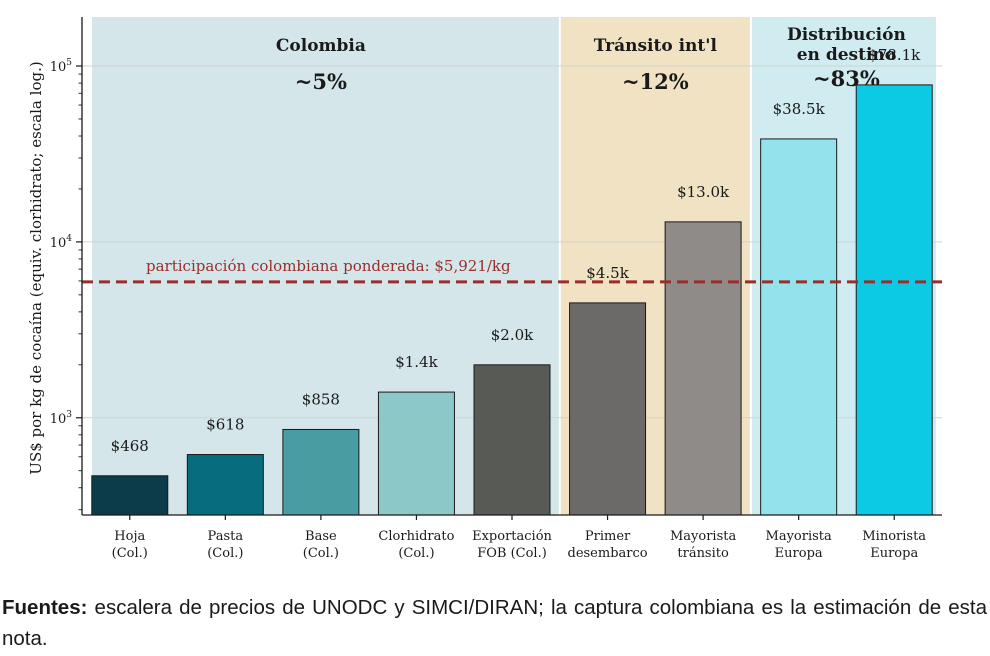  What do you see at coordinates (321, 399) in the screenshot?
I see `bar-value-label: $858` at bounding box center [321, 399].